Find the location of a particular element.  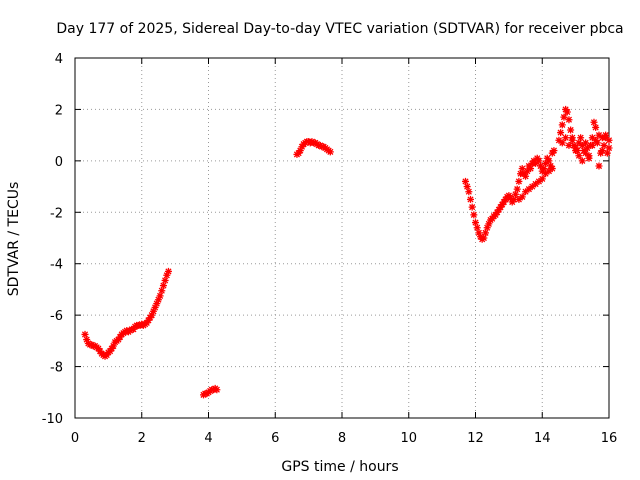

y-tick-label: 2 is located at coordinates (59, 110).